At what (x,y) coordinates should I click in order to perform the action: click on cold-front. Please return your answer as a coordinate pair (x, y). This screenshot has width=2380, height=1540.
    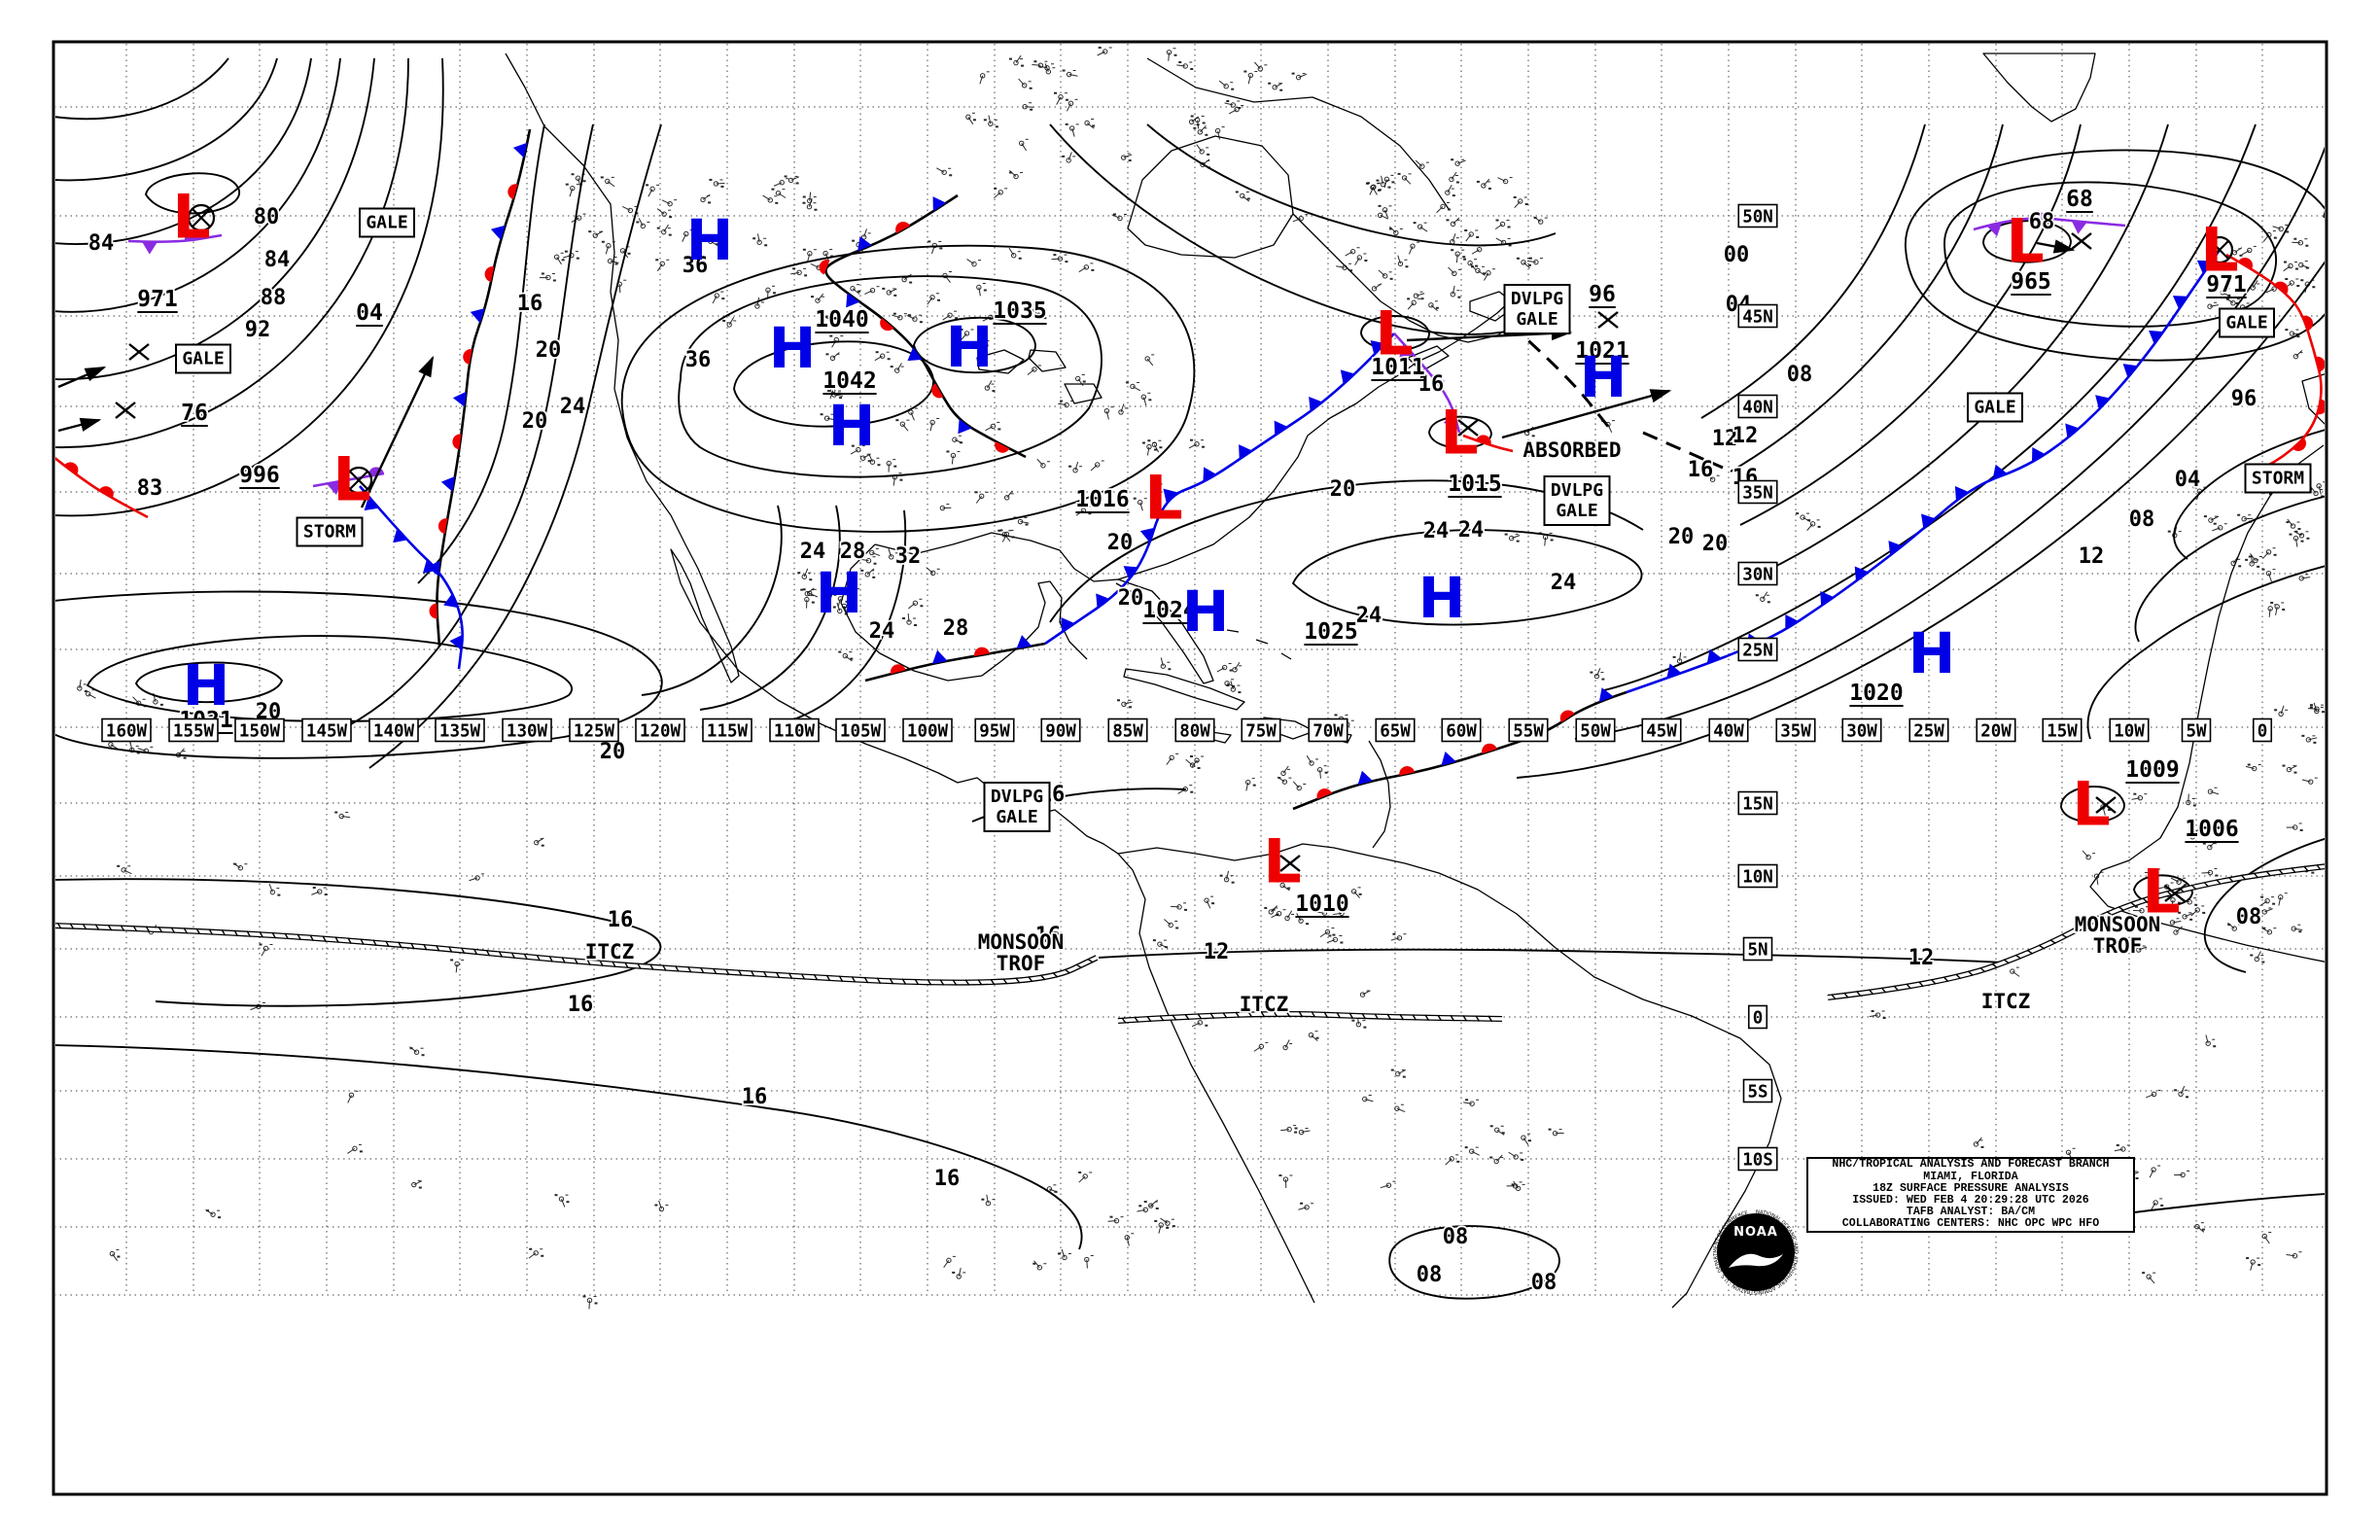
    Looking at the image, I should click on (1924, 471).